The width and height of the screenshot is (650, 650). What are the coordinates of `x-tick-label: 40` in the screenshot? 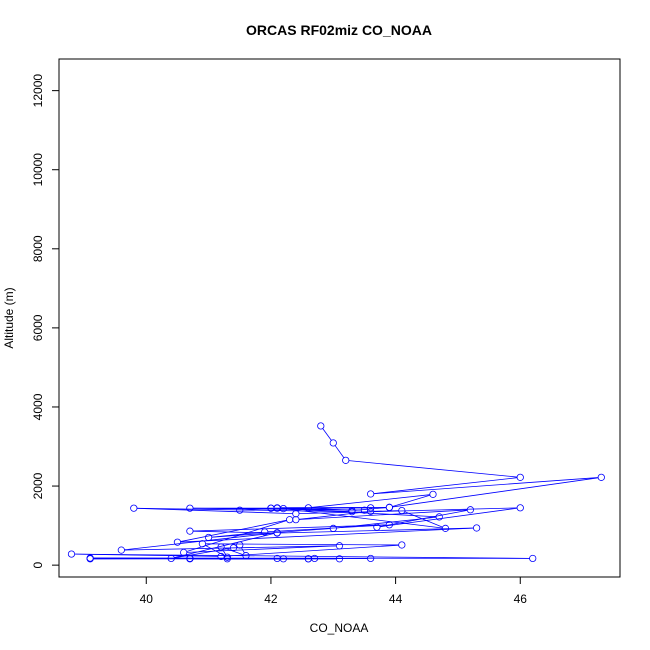 It's located at (147, 599).